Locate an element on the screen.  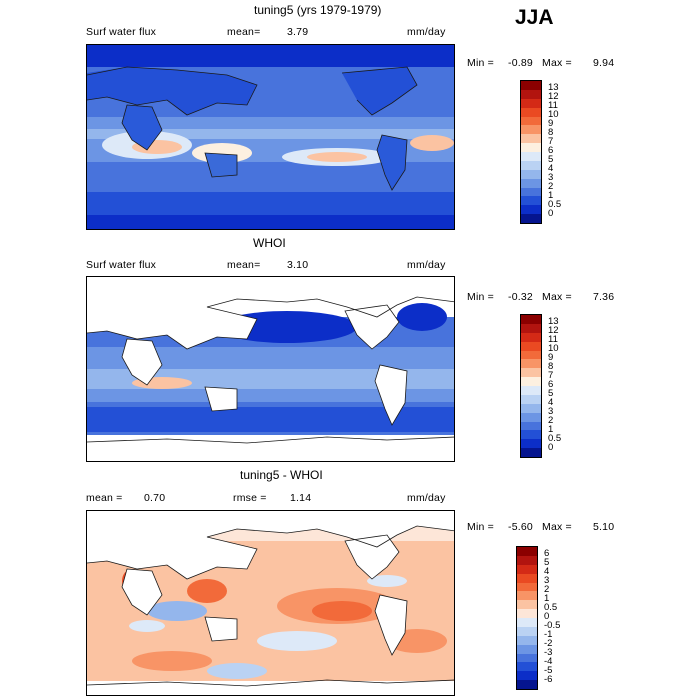
panel2-units: mm/day is located at coordinates (426, 265).